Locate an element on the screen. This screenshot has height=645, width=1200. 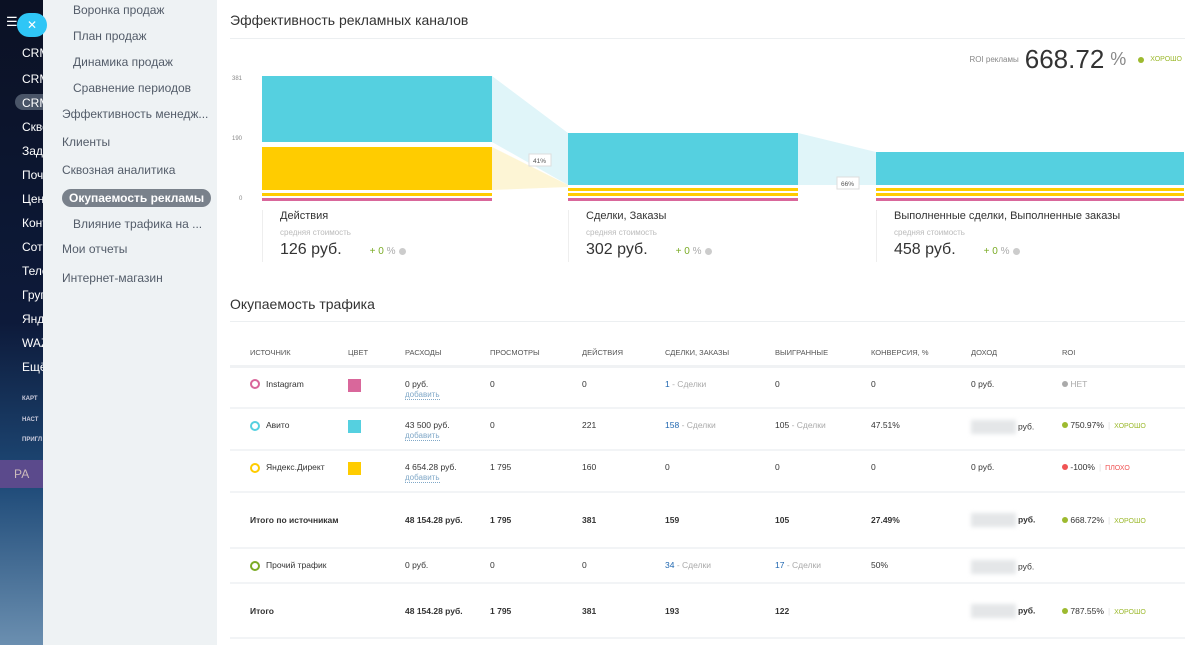
menu-item: Интернет-магазин is located at coordinates (112, 278).